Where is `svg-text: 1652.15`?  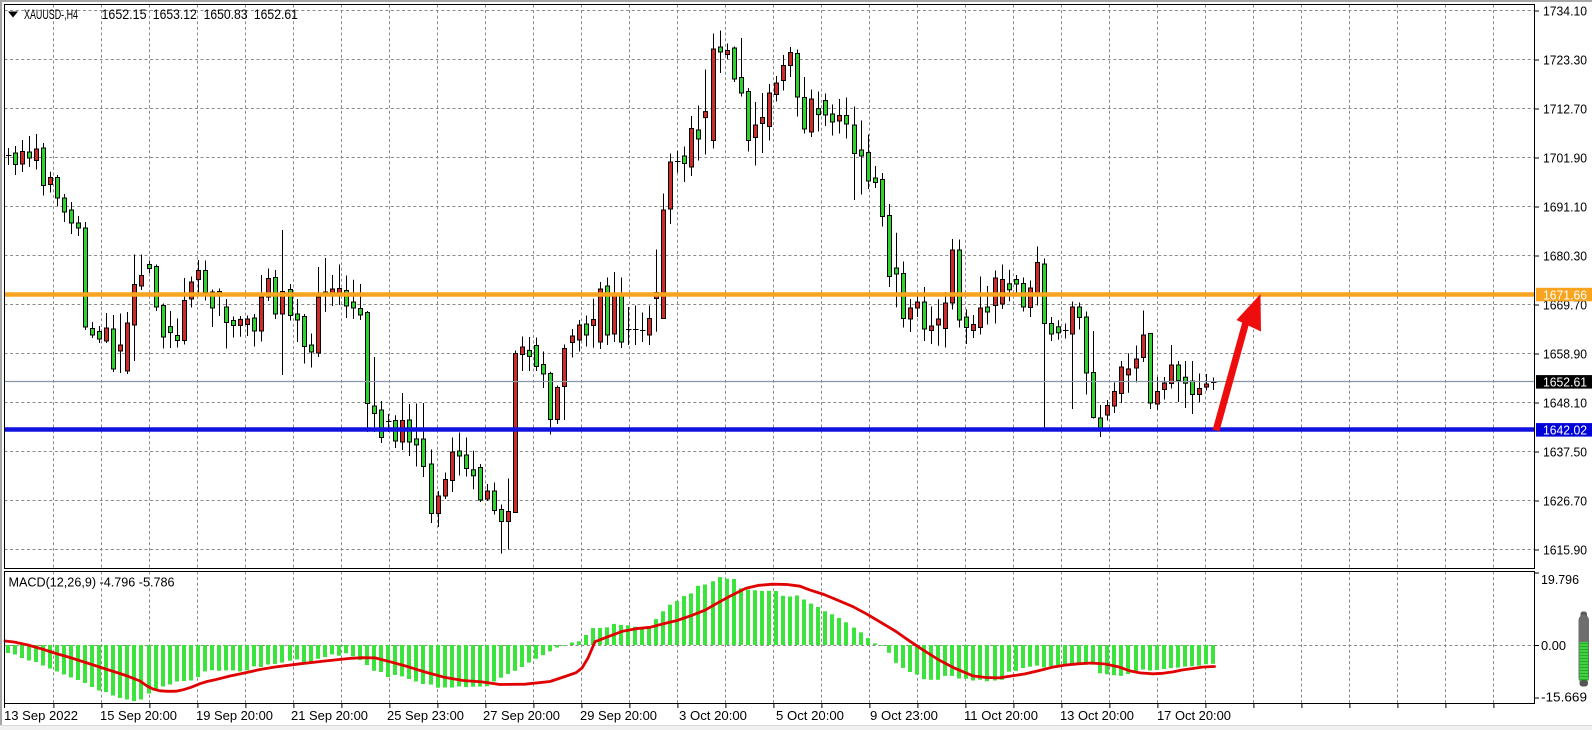 svg-text: 1652.15 is located at coordinates (124, 14).